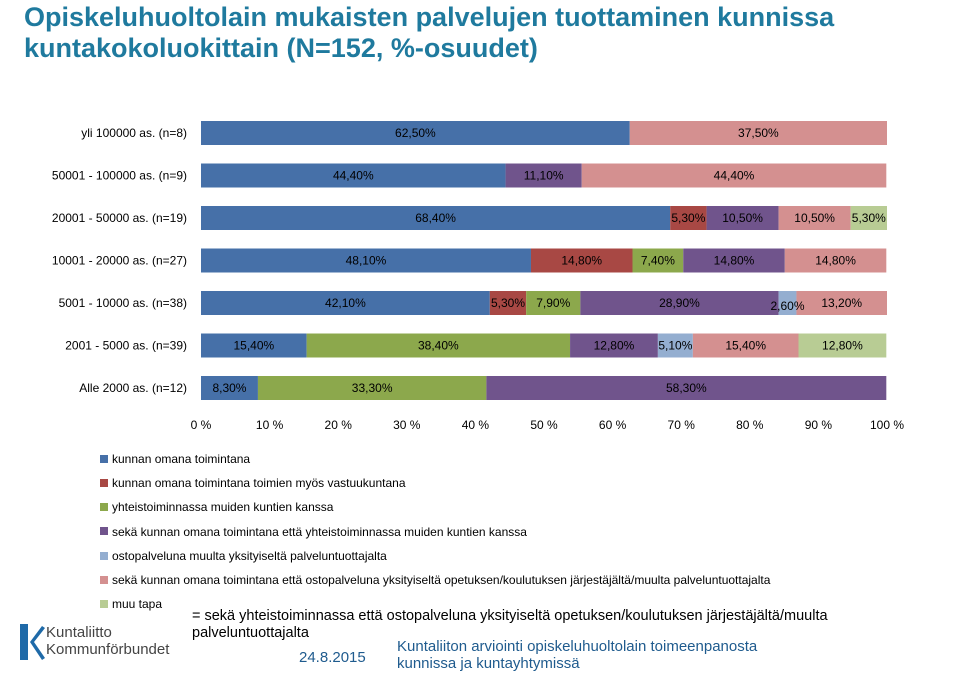 The height and width of the screenshot is (684, 959). What do you see at coordinates (137, 604) in the screenshot?
I see `legend-label: muu tapa` at bounding box center [137, 604].